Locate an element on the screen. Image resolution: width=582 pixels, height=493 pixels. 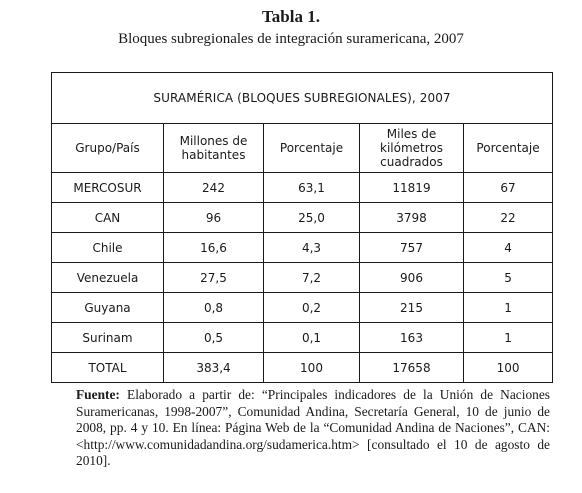
country-cell: Venezuela is located at coordinates (107, 277).